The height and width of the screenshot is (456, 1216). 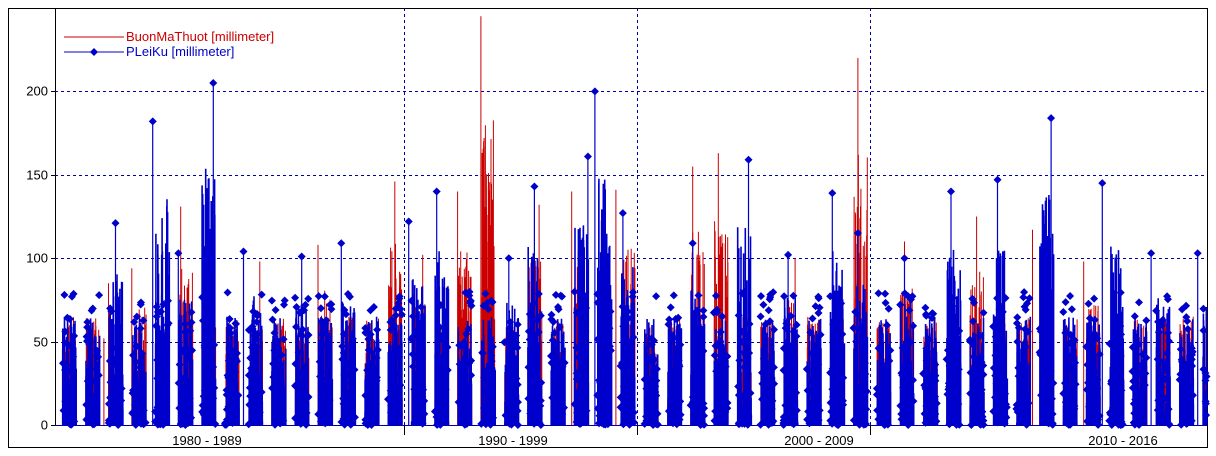 I want to click on x-period-label: 2010 - 2016, so click(x=1122, y=440).